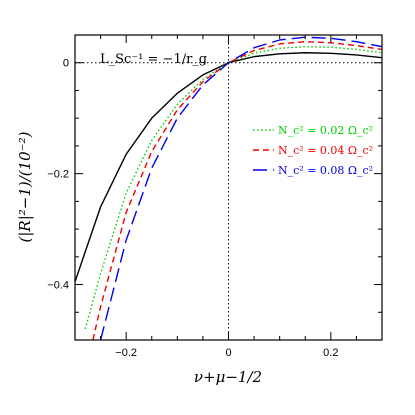 This screenshot has height=415, width=415. What do you see at coordinates (228, 377) in the screenshot?
I see `x-axis-title: ν+μ−1/2` at bounding box center [228, 377].